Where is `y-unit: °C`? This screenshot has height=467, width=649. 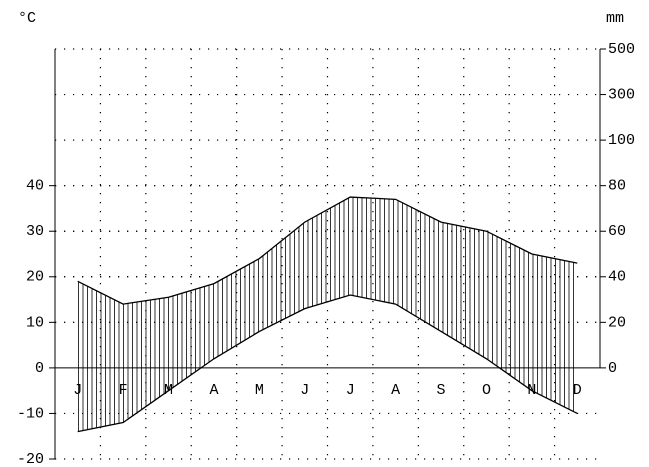
y-unit: °C is located at coordinates (27, 18).